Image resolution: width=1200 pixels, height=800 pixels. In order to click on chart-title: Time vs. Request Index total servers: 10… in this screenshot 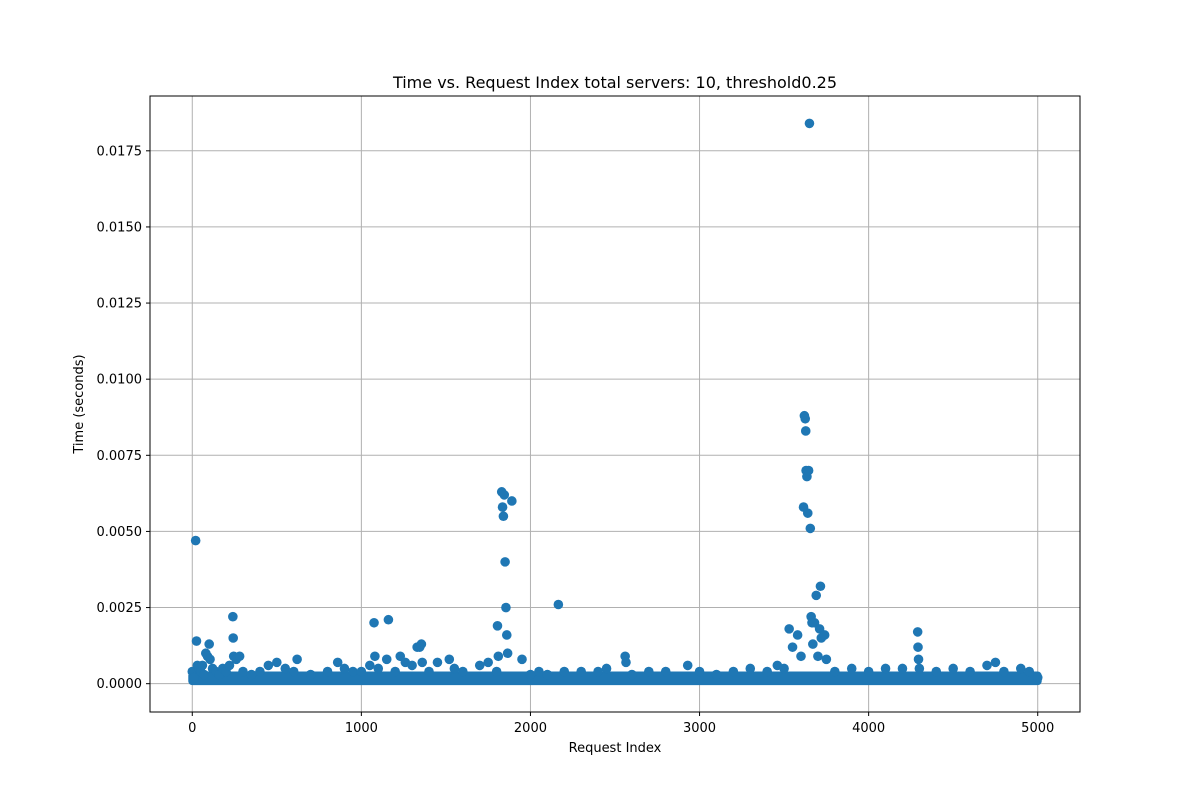, I will do `click(614, 82)`.